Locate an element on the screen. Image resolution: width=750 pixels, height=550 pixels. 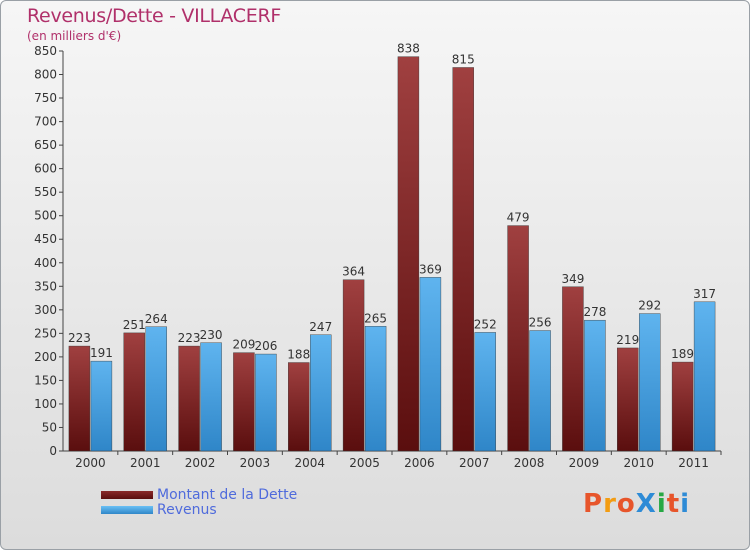
x-tick-label: 2007 is located at coordinates (474, 463).